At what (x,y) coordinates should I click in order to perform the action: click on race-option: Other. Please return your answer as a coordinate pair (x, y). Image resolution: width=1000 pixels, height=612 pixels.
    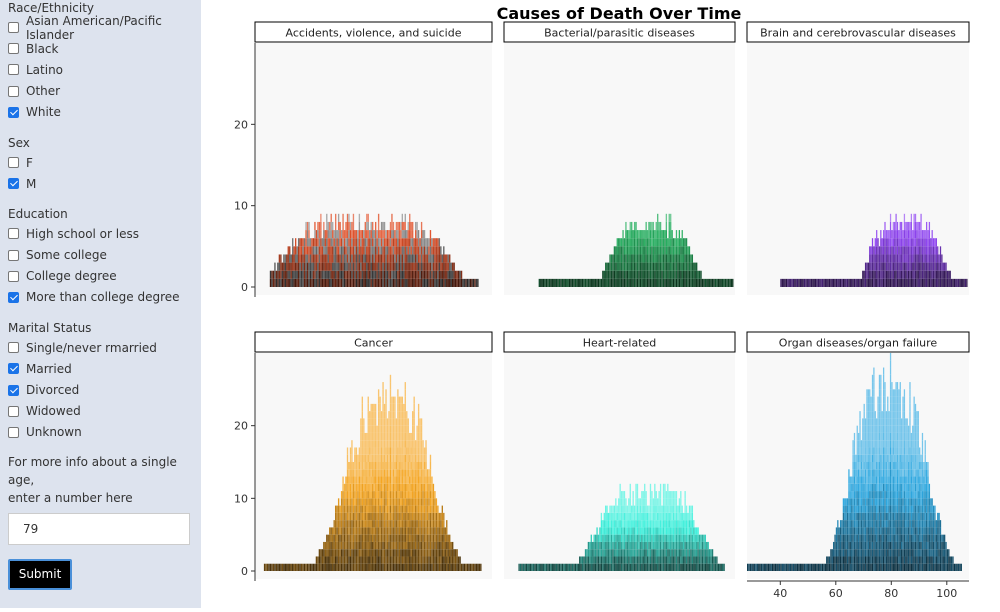
    Looking at the image, I should click on (104, 91).